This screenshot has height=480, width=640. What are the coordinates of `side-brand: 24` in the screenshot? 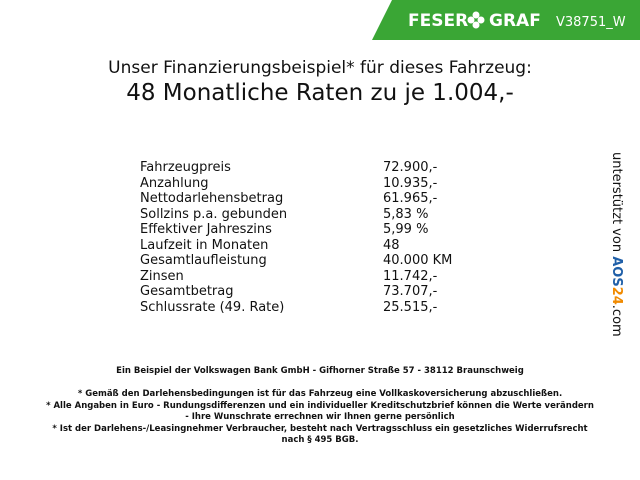 It's located at (616, 295).